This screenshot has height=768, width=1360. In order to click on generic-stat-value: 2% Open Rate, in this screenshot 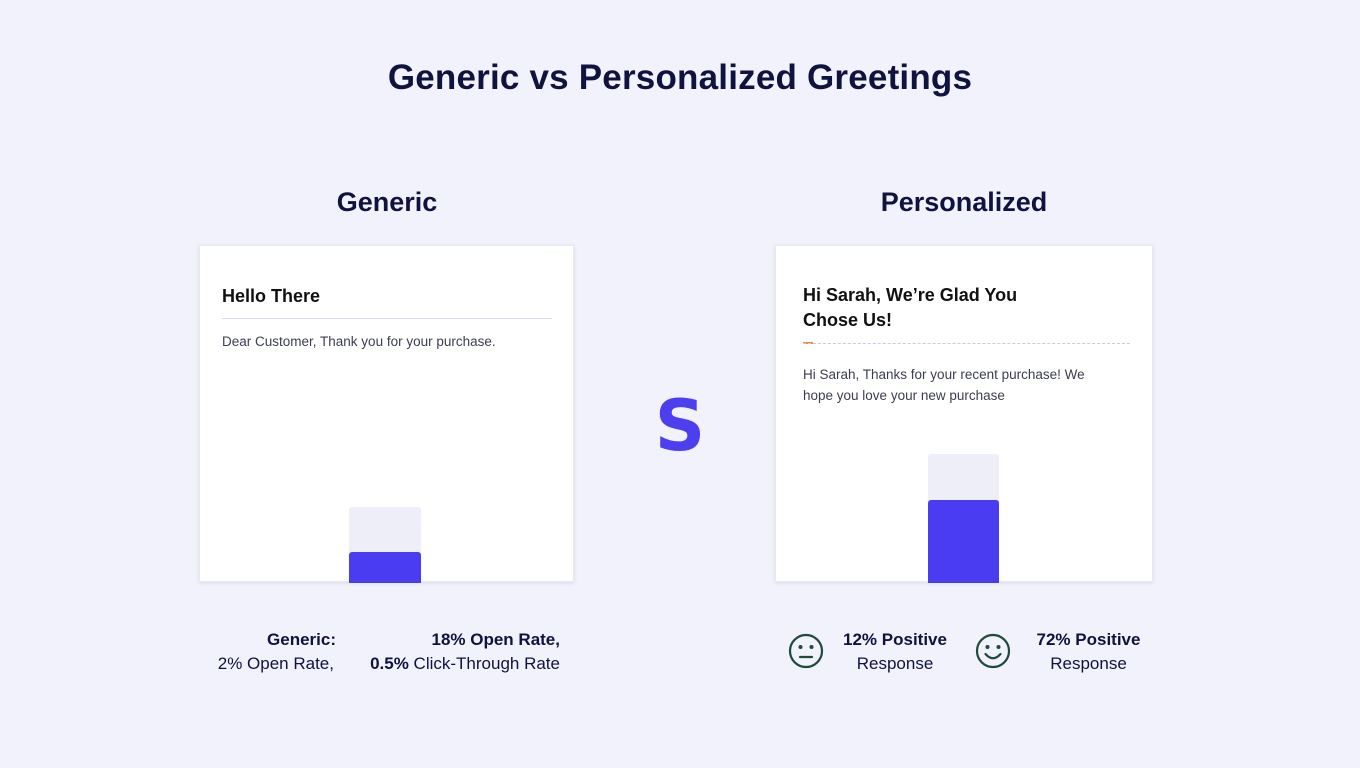, I will do `click(275, 663)`.